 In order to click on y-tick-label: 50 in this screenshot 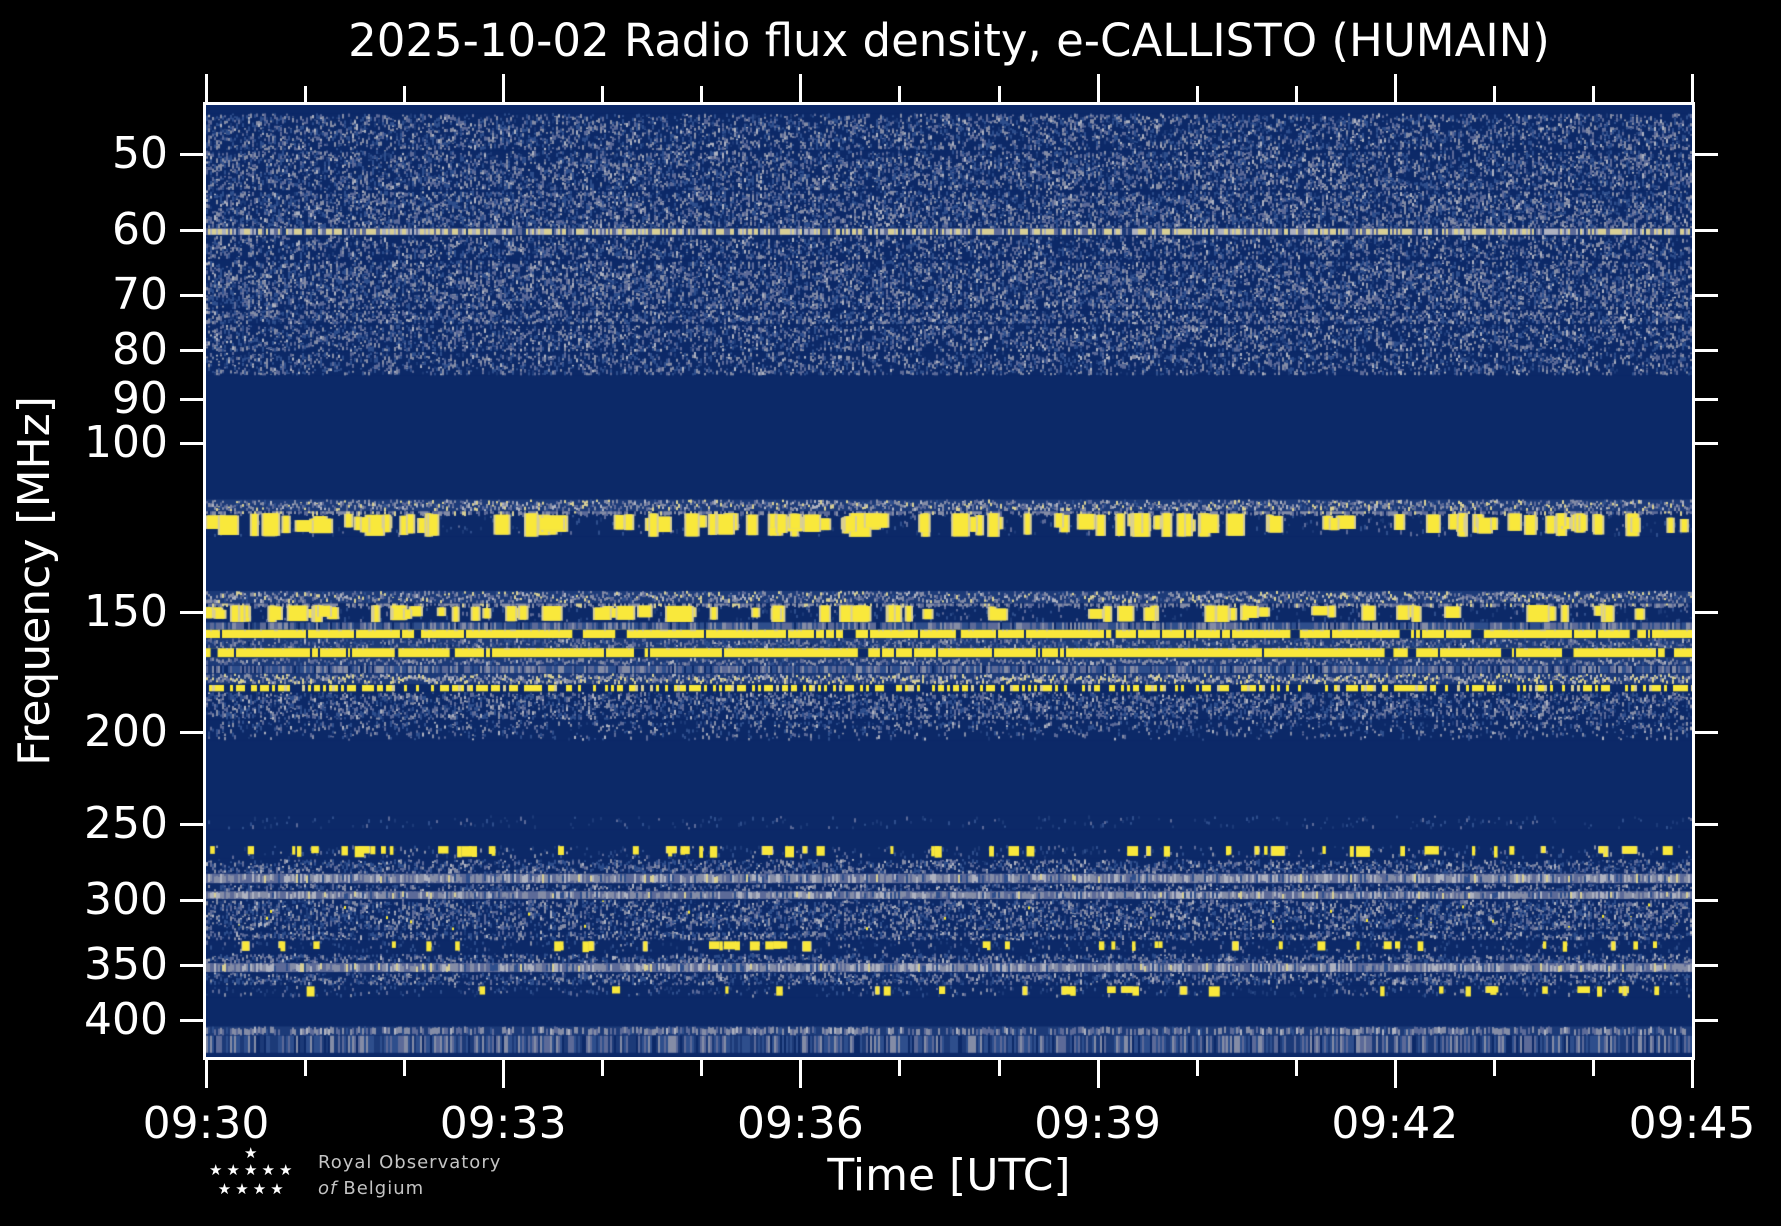, I will do `click(140, 153)`.